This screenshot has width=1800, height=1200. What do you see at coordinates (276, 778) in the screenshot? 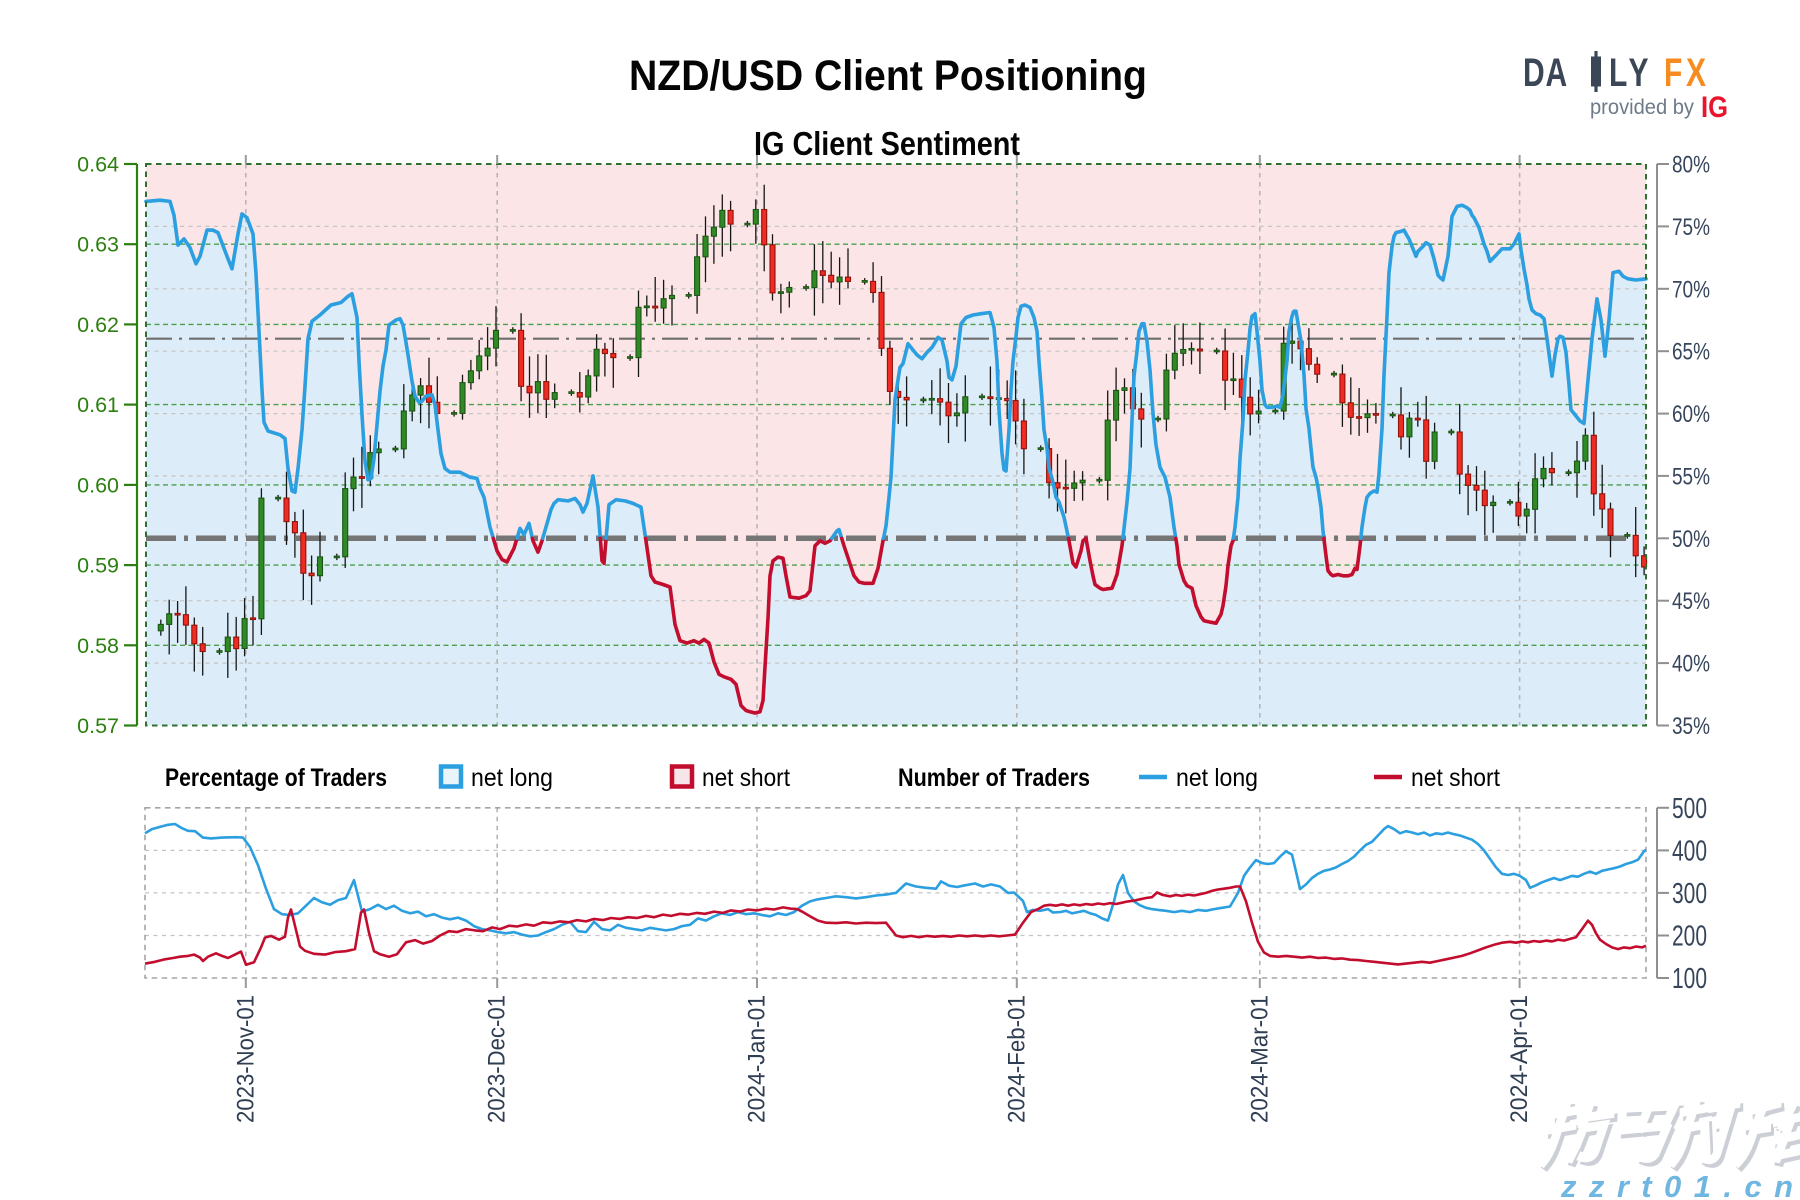
I see `svg-text: Percentage of Traders` at bounding box center [276, 778].